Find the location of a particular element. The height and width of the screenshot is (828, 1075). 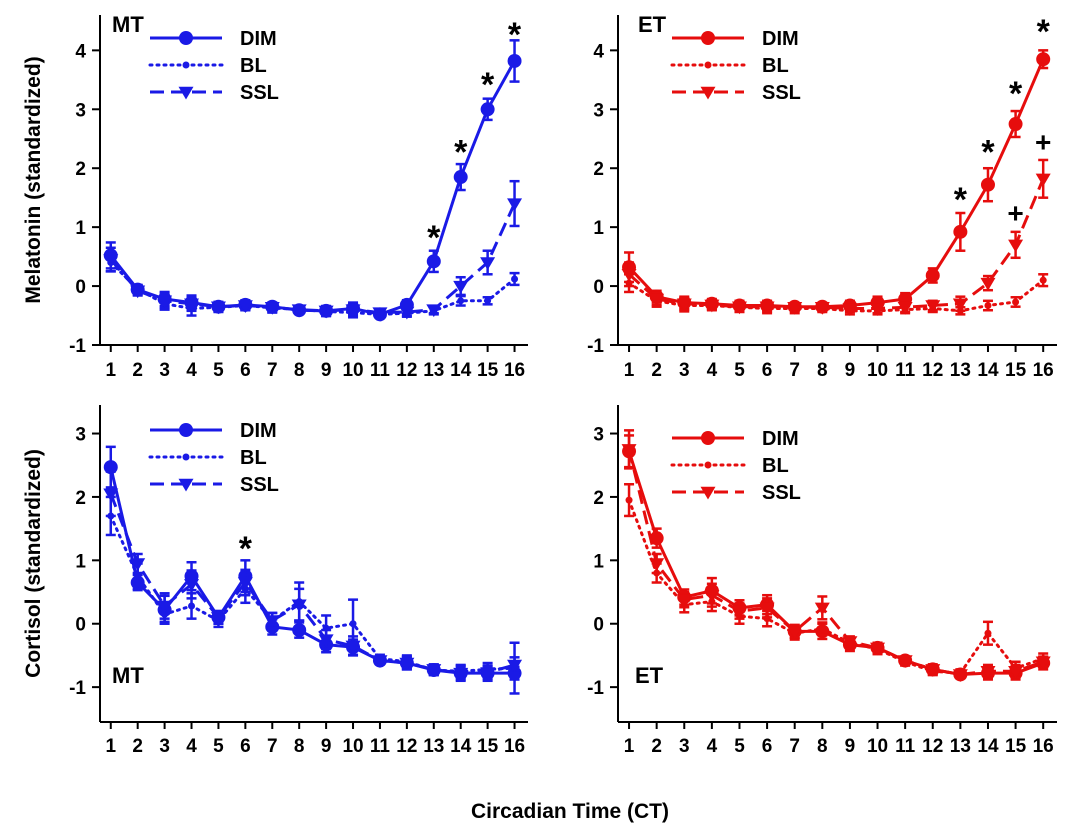

y-axis-title: Melatonin (standardized) is located at coordinates (33, 179).